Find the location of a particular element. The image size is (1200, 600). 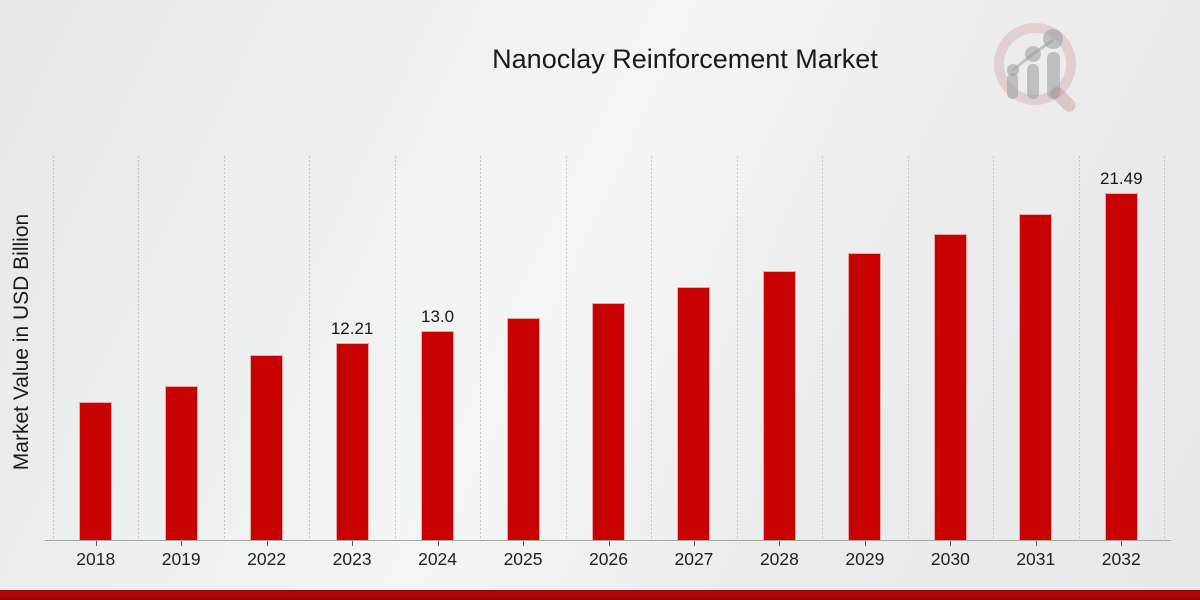

bar-2018 is located at coordinates (95, 471).